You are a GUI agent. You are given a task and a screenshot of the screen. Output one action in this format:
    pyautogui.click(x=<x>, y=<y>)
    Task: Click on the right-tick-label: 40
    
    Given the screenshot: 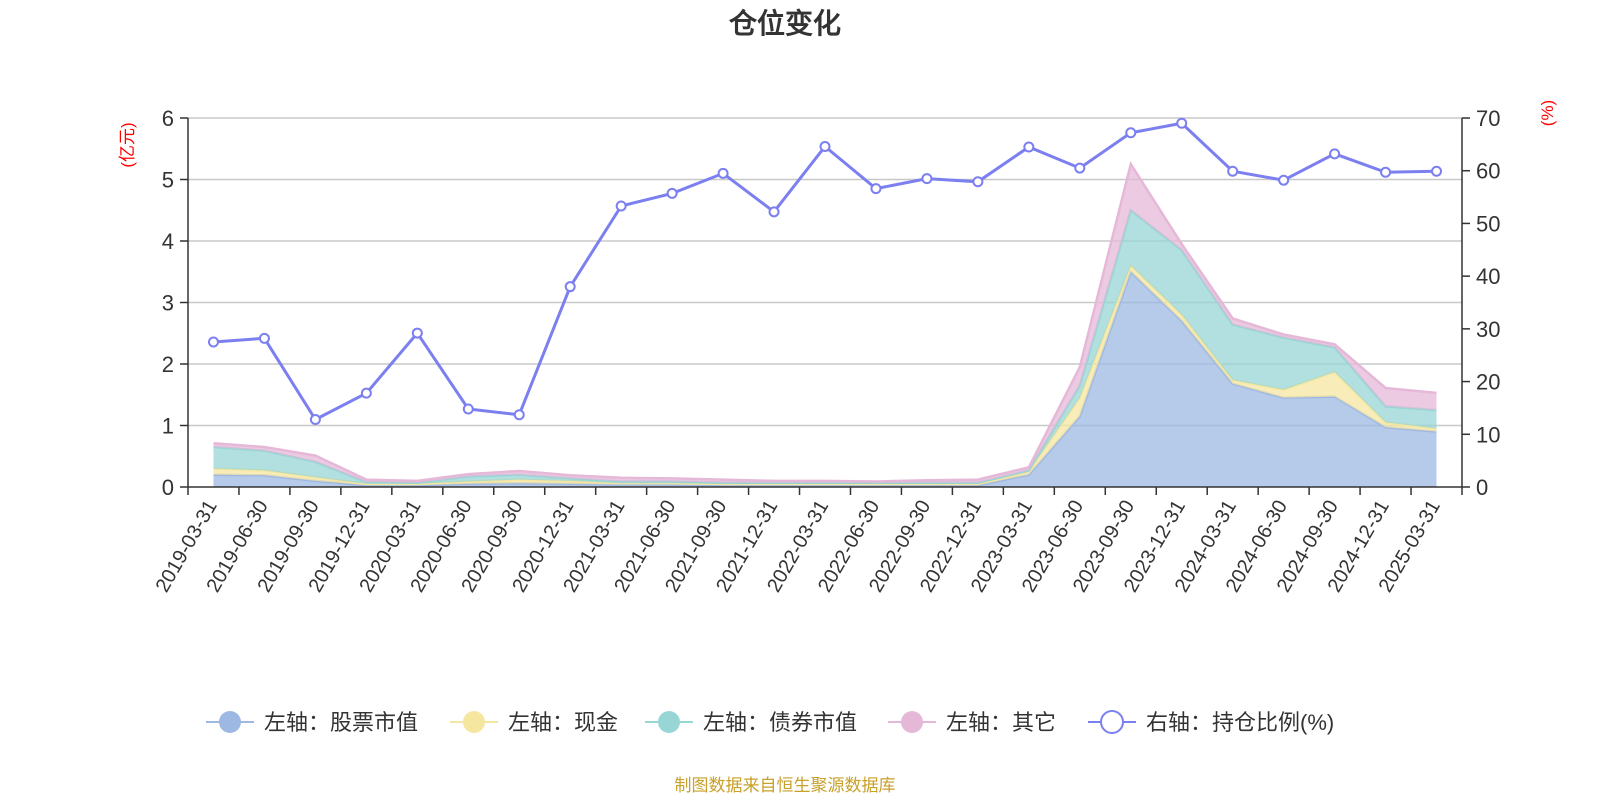 What is the action you would take?
    pyautogui.click(x=1488, y=276)
    